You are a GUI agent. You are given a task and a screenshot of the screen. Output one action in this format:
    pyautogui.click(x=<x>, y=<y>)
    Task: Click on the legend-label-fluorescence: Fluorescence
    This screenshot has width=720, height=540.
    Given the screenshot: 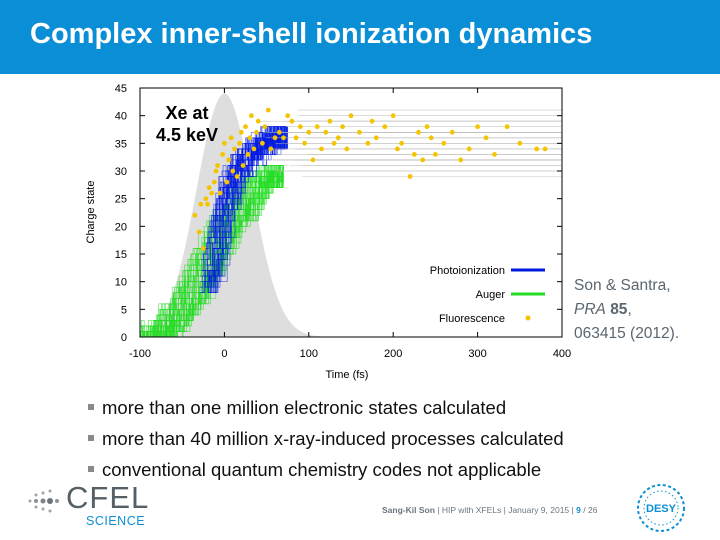 What is the action you would take?
    pyautogui.click(x=472, y=319)
    